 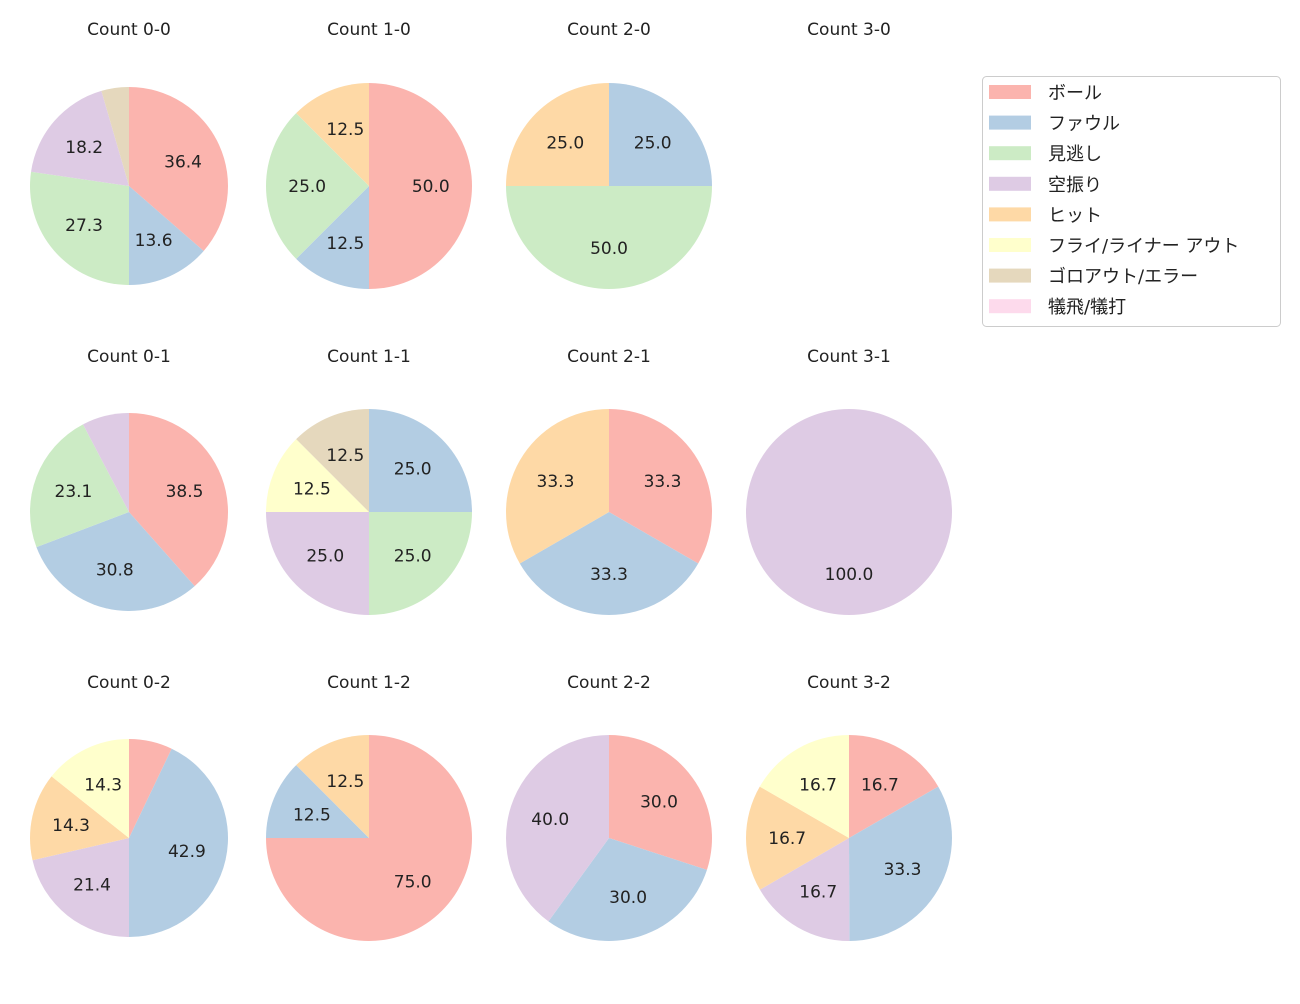 What do you see at coordinates (129, 683) in the screenshot?
I see `pie-title: Count 0-2` at bounding box center [129, 683].